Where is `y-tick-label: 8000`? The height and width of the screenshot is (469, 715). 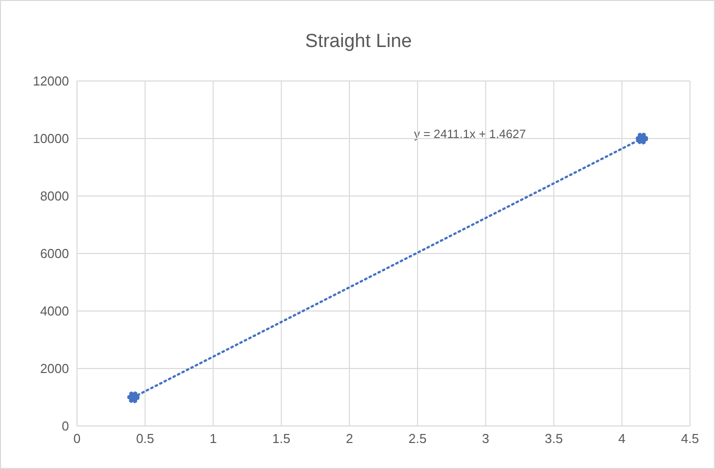 y-tick-label: 8000 is located at coordinates (54, 196).